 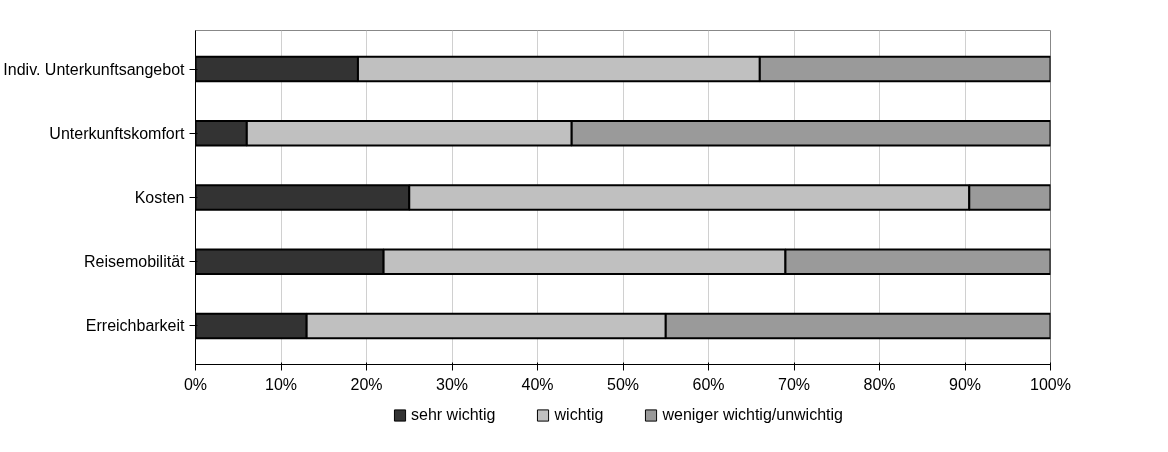 What do you see at coordinates (135, 262) in the screenshot?
I see `y-tick-label: Reisemobilität` at bounding box center [135, 262].